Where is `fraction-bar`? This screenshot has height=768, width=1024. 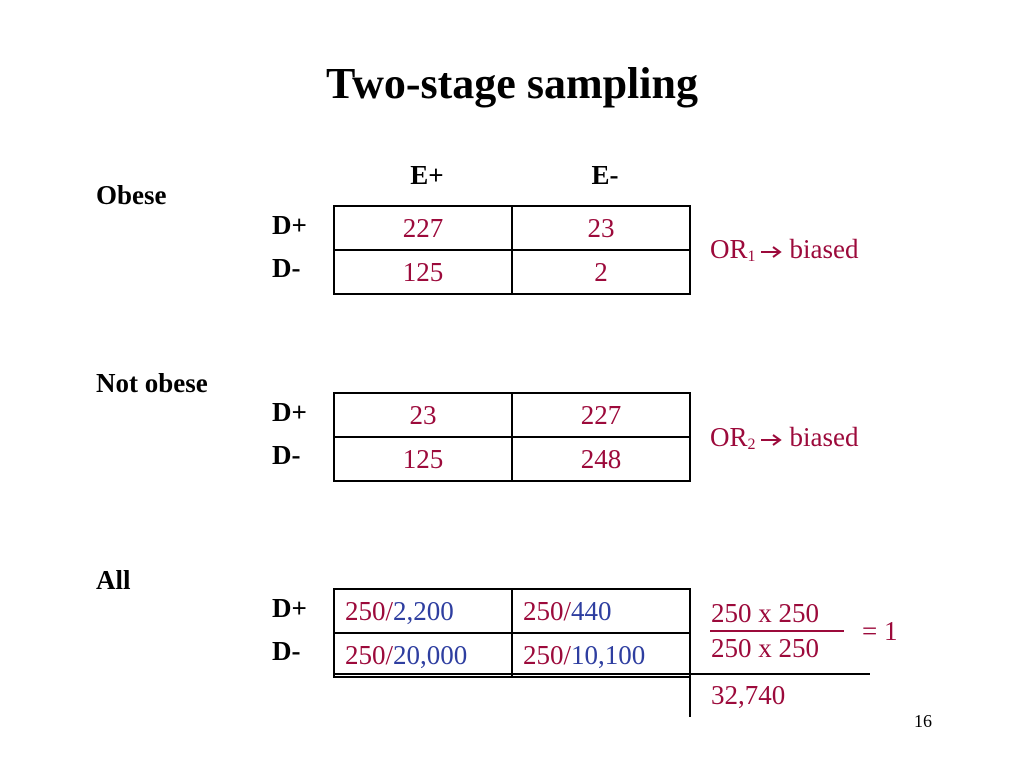
fraction-bar is located at coordinates (777, 631).